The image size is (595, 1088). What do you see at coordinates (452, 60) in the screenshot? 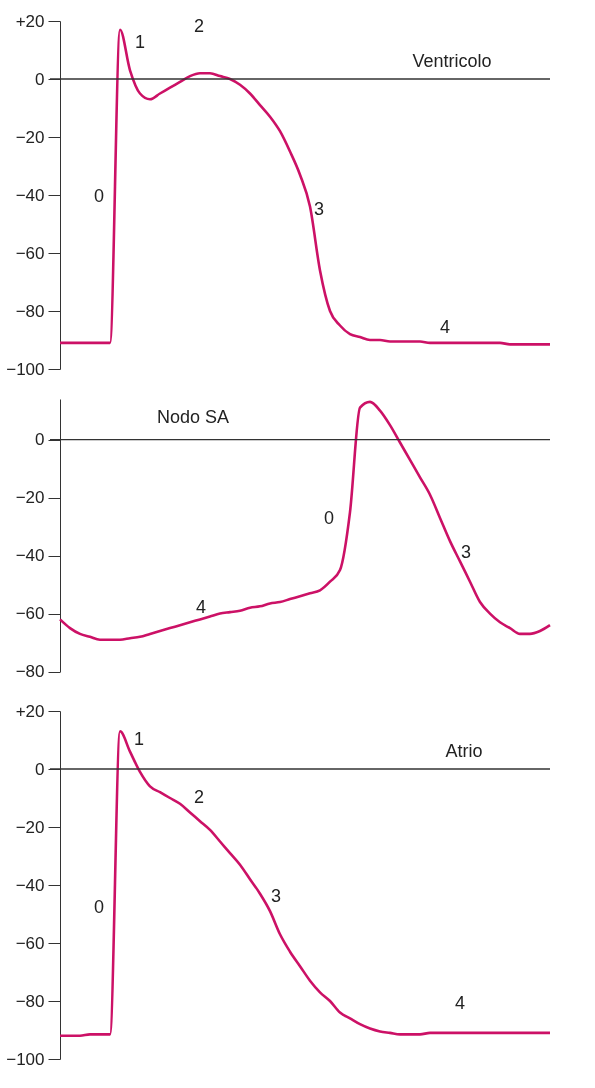
I see `annotation: Ventricolo` at bounding box center [452, 60].